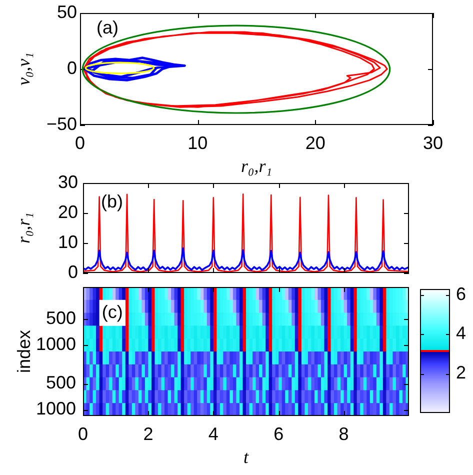 The width and height of the screenshot is (473, 475). Describe the element at coordinates (24, 228) in the screenshot. I see `y-axis-title: r₀,r₁` at that location.